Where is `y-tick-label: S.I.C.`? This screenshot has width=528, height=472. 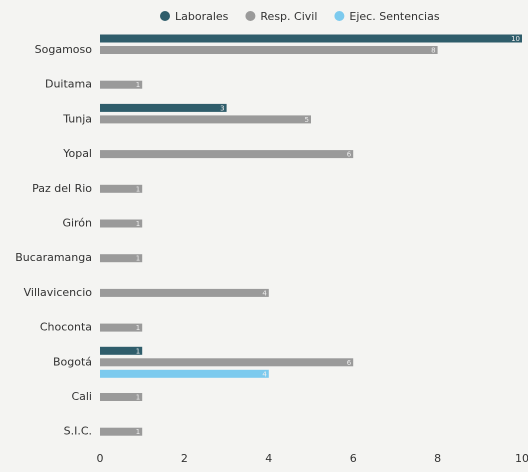 y-tick-label: S.I.C. is located at coordinates (78, 431).